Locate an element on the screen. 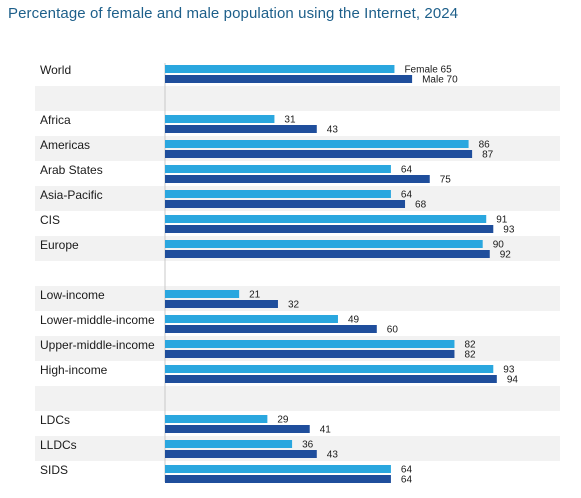 The width and height of the screenshot is (581, 498). category-label: CIS is located at coordinates (50, 220).